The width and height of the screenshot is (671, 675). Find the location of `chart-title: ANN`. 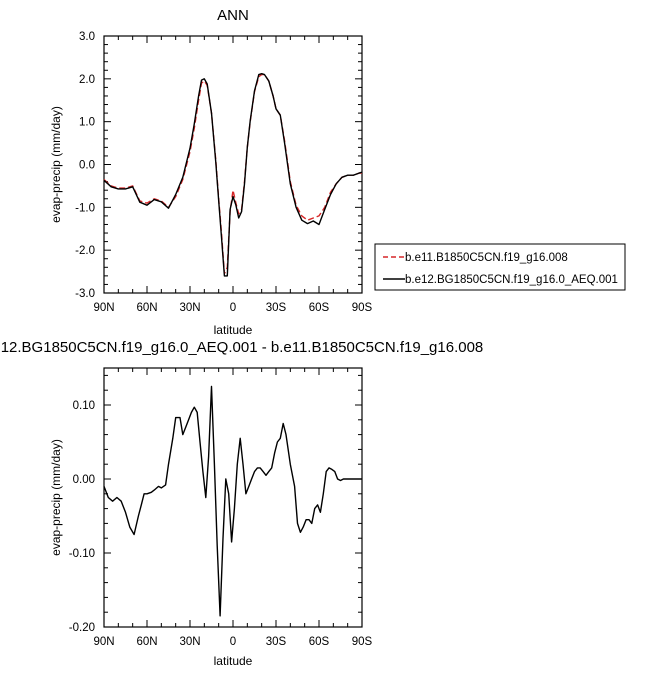

chart-title: ANN is located at coordinates (233, 15).